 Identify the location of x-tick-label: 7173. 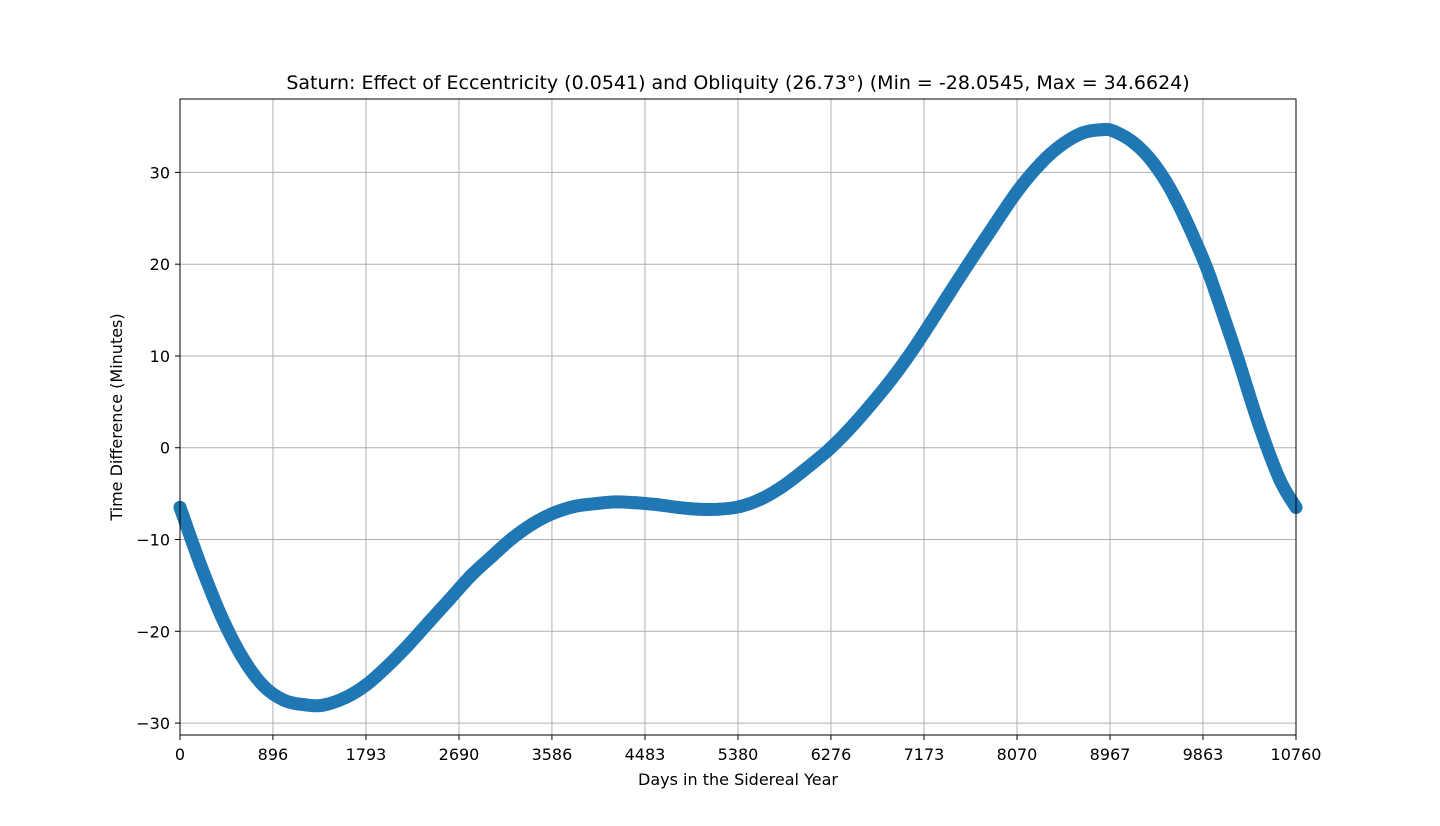
(924, 754).